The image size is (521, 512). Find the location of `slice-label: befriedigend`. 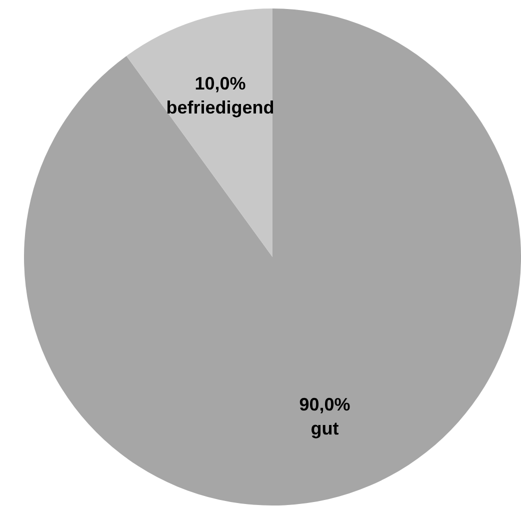

slice-label: befriedigend is located at coordinates (220, 107).